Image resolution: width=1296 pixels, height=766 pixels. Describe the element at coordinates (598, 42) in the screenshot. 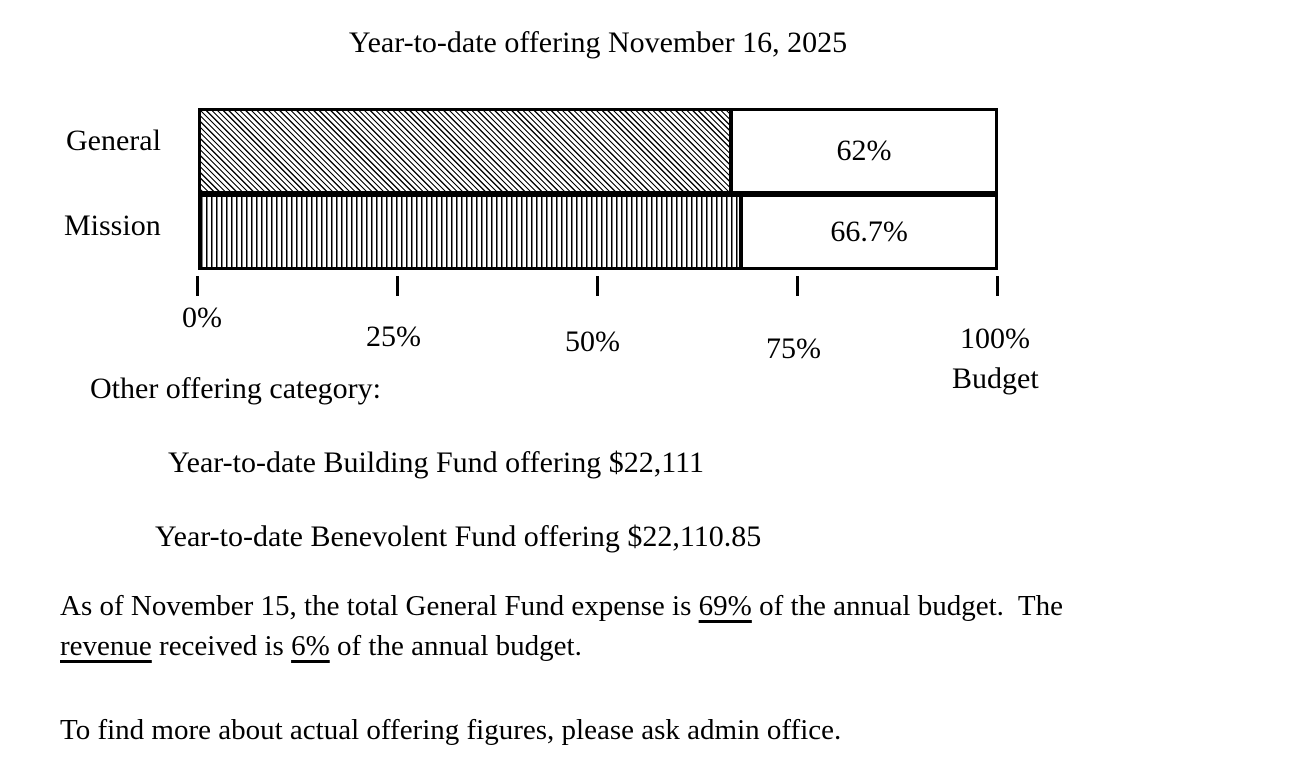

I see `chart-title: Year-to-date offering November 16, 2025` at that location.